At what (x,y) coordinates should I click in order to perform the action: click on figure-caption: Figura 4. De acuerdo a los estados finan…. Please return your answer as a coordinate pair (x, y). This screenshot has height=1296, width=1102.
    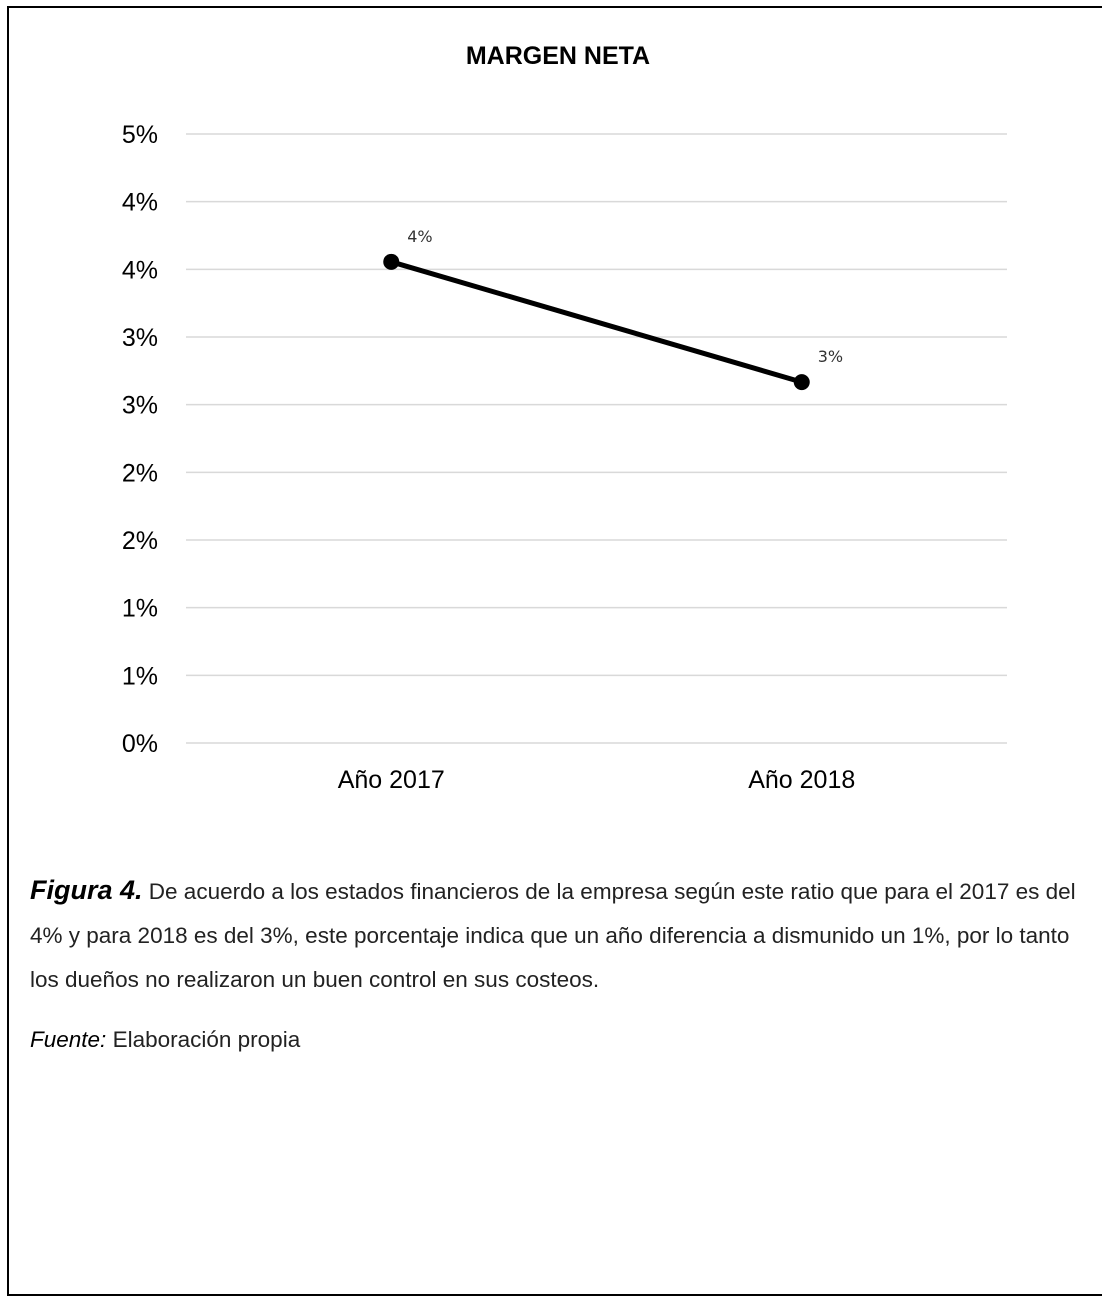
    Looking at the image, I should click on (560, 935).